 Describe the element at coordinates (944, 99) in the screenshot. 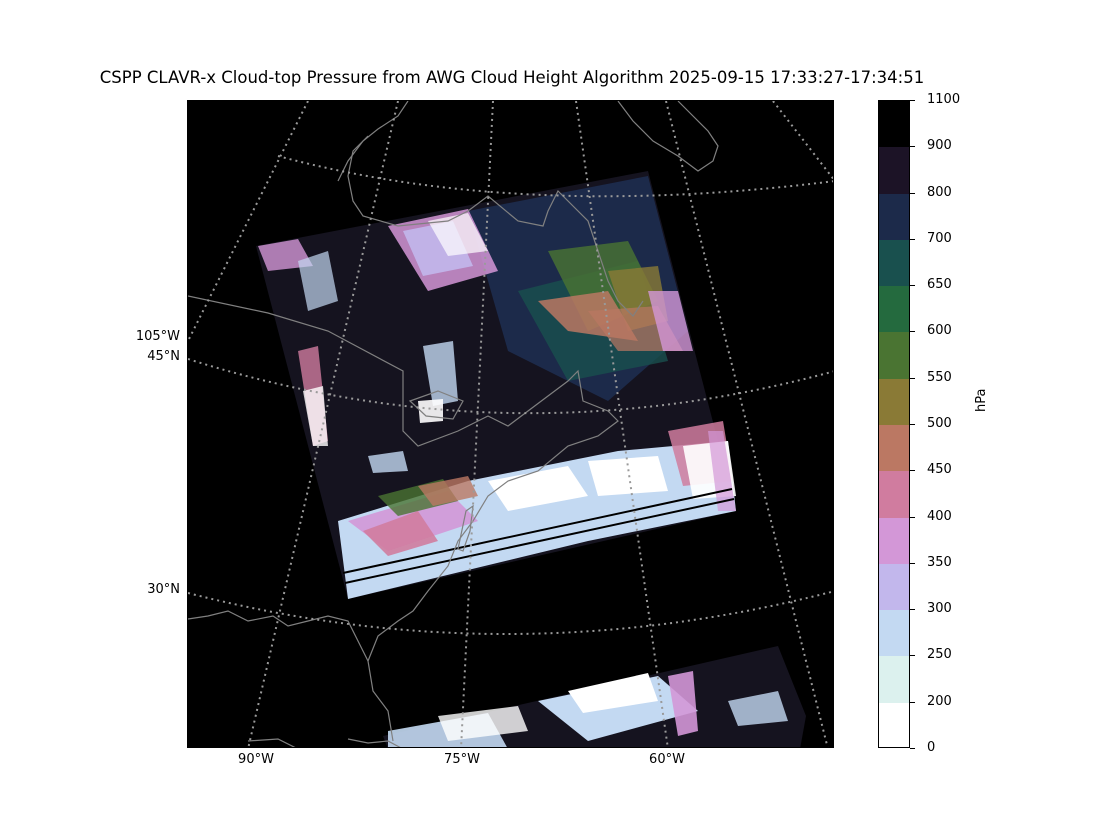

I see `colorbar-tick-label: 1100` at that location.